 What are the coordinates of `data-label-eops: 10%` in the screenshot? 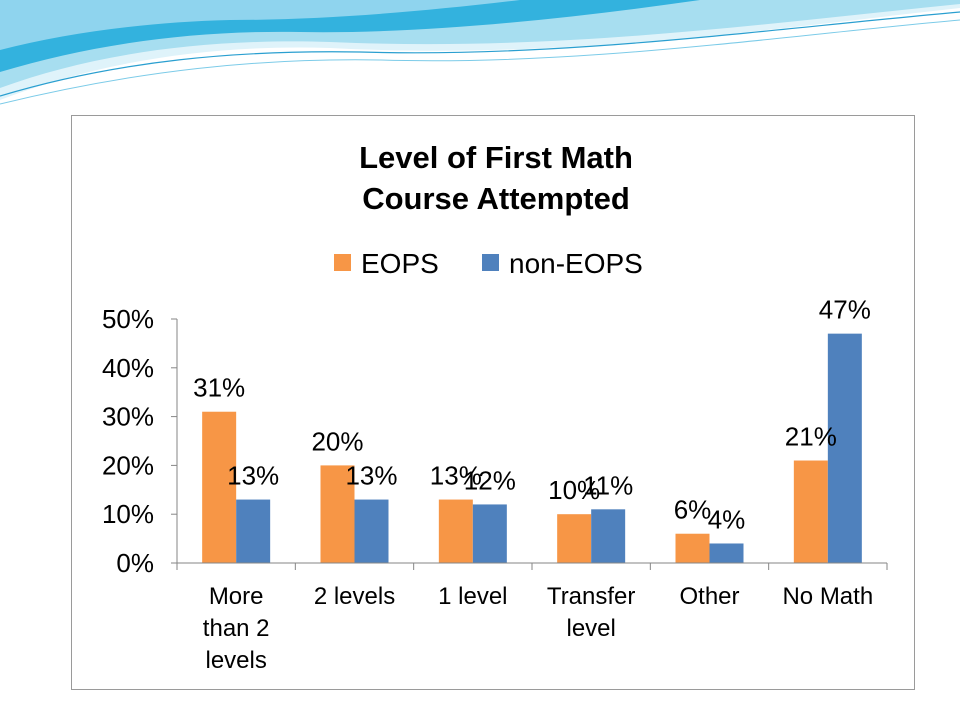 It's located at (574, 490).